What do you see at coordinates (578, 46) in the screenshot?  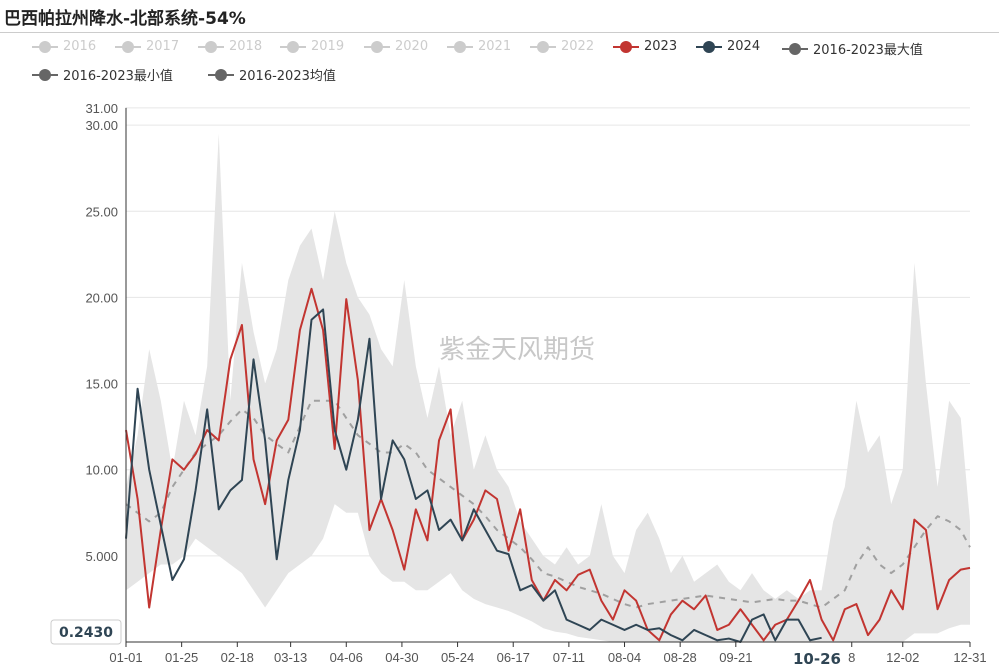 I see `legend-label: 2022` at bounding box center [578, 46].